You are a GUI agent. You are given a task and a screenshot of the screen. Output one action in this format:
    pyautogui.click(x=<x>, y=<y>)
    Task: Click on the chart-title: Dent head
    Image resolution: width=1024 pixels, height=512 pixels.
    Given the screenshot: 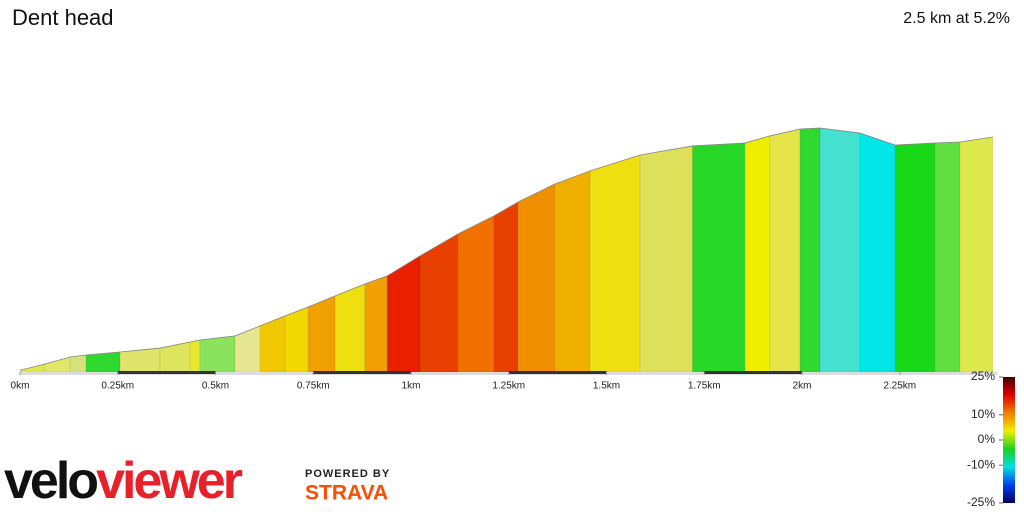 What is the action you would take?
    pyautogui.click(x=63, y=17)
    